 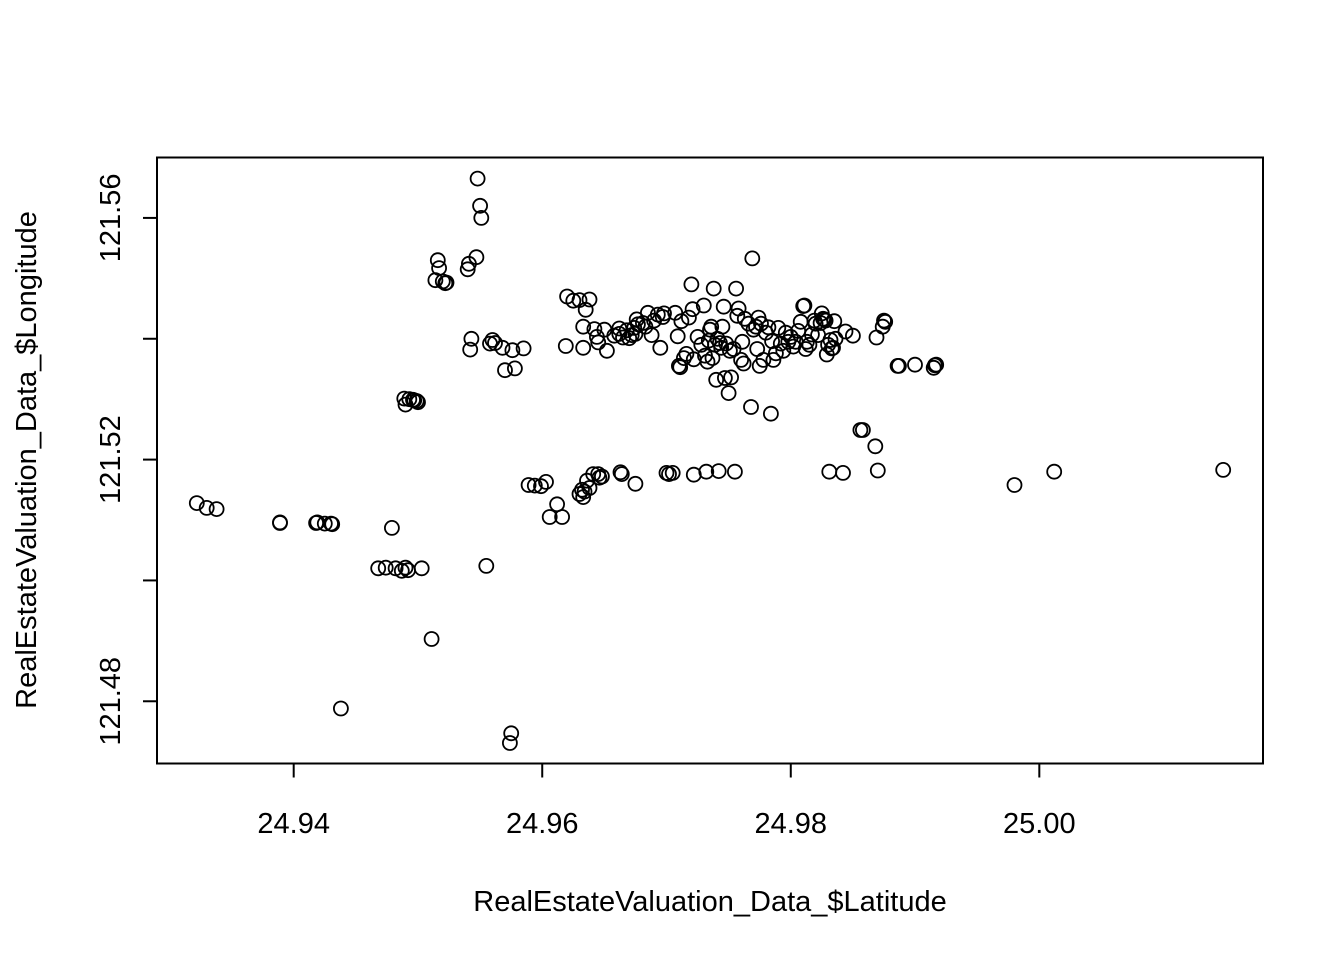 I want to click on x-tick-label: 24.96, so click(x=542, y=824).